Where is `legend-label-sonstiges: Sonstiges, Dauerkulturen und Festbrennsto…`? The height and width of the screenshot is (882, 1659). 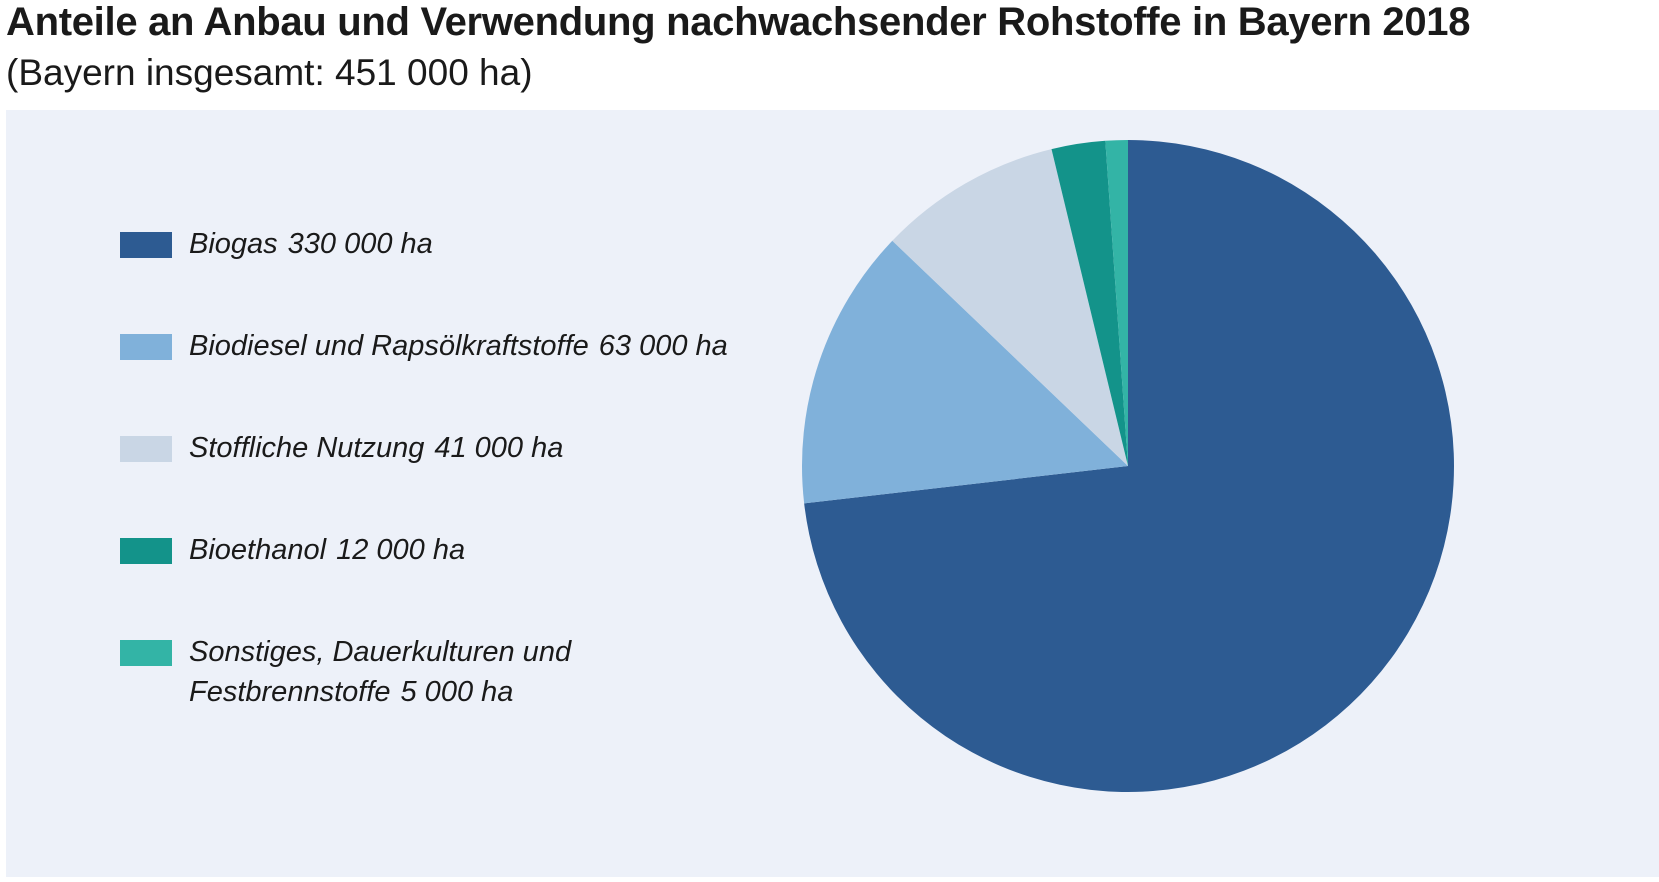 legend-label-sonstiges: Sonstiges, Dauerkulturen und Festbrennsto… is located at coordinates (380, 672).